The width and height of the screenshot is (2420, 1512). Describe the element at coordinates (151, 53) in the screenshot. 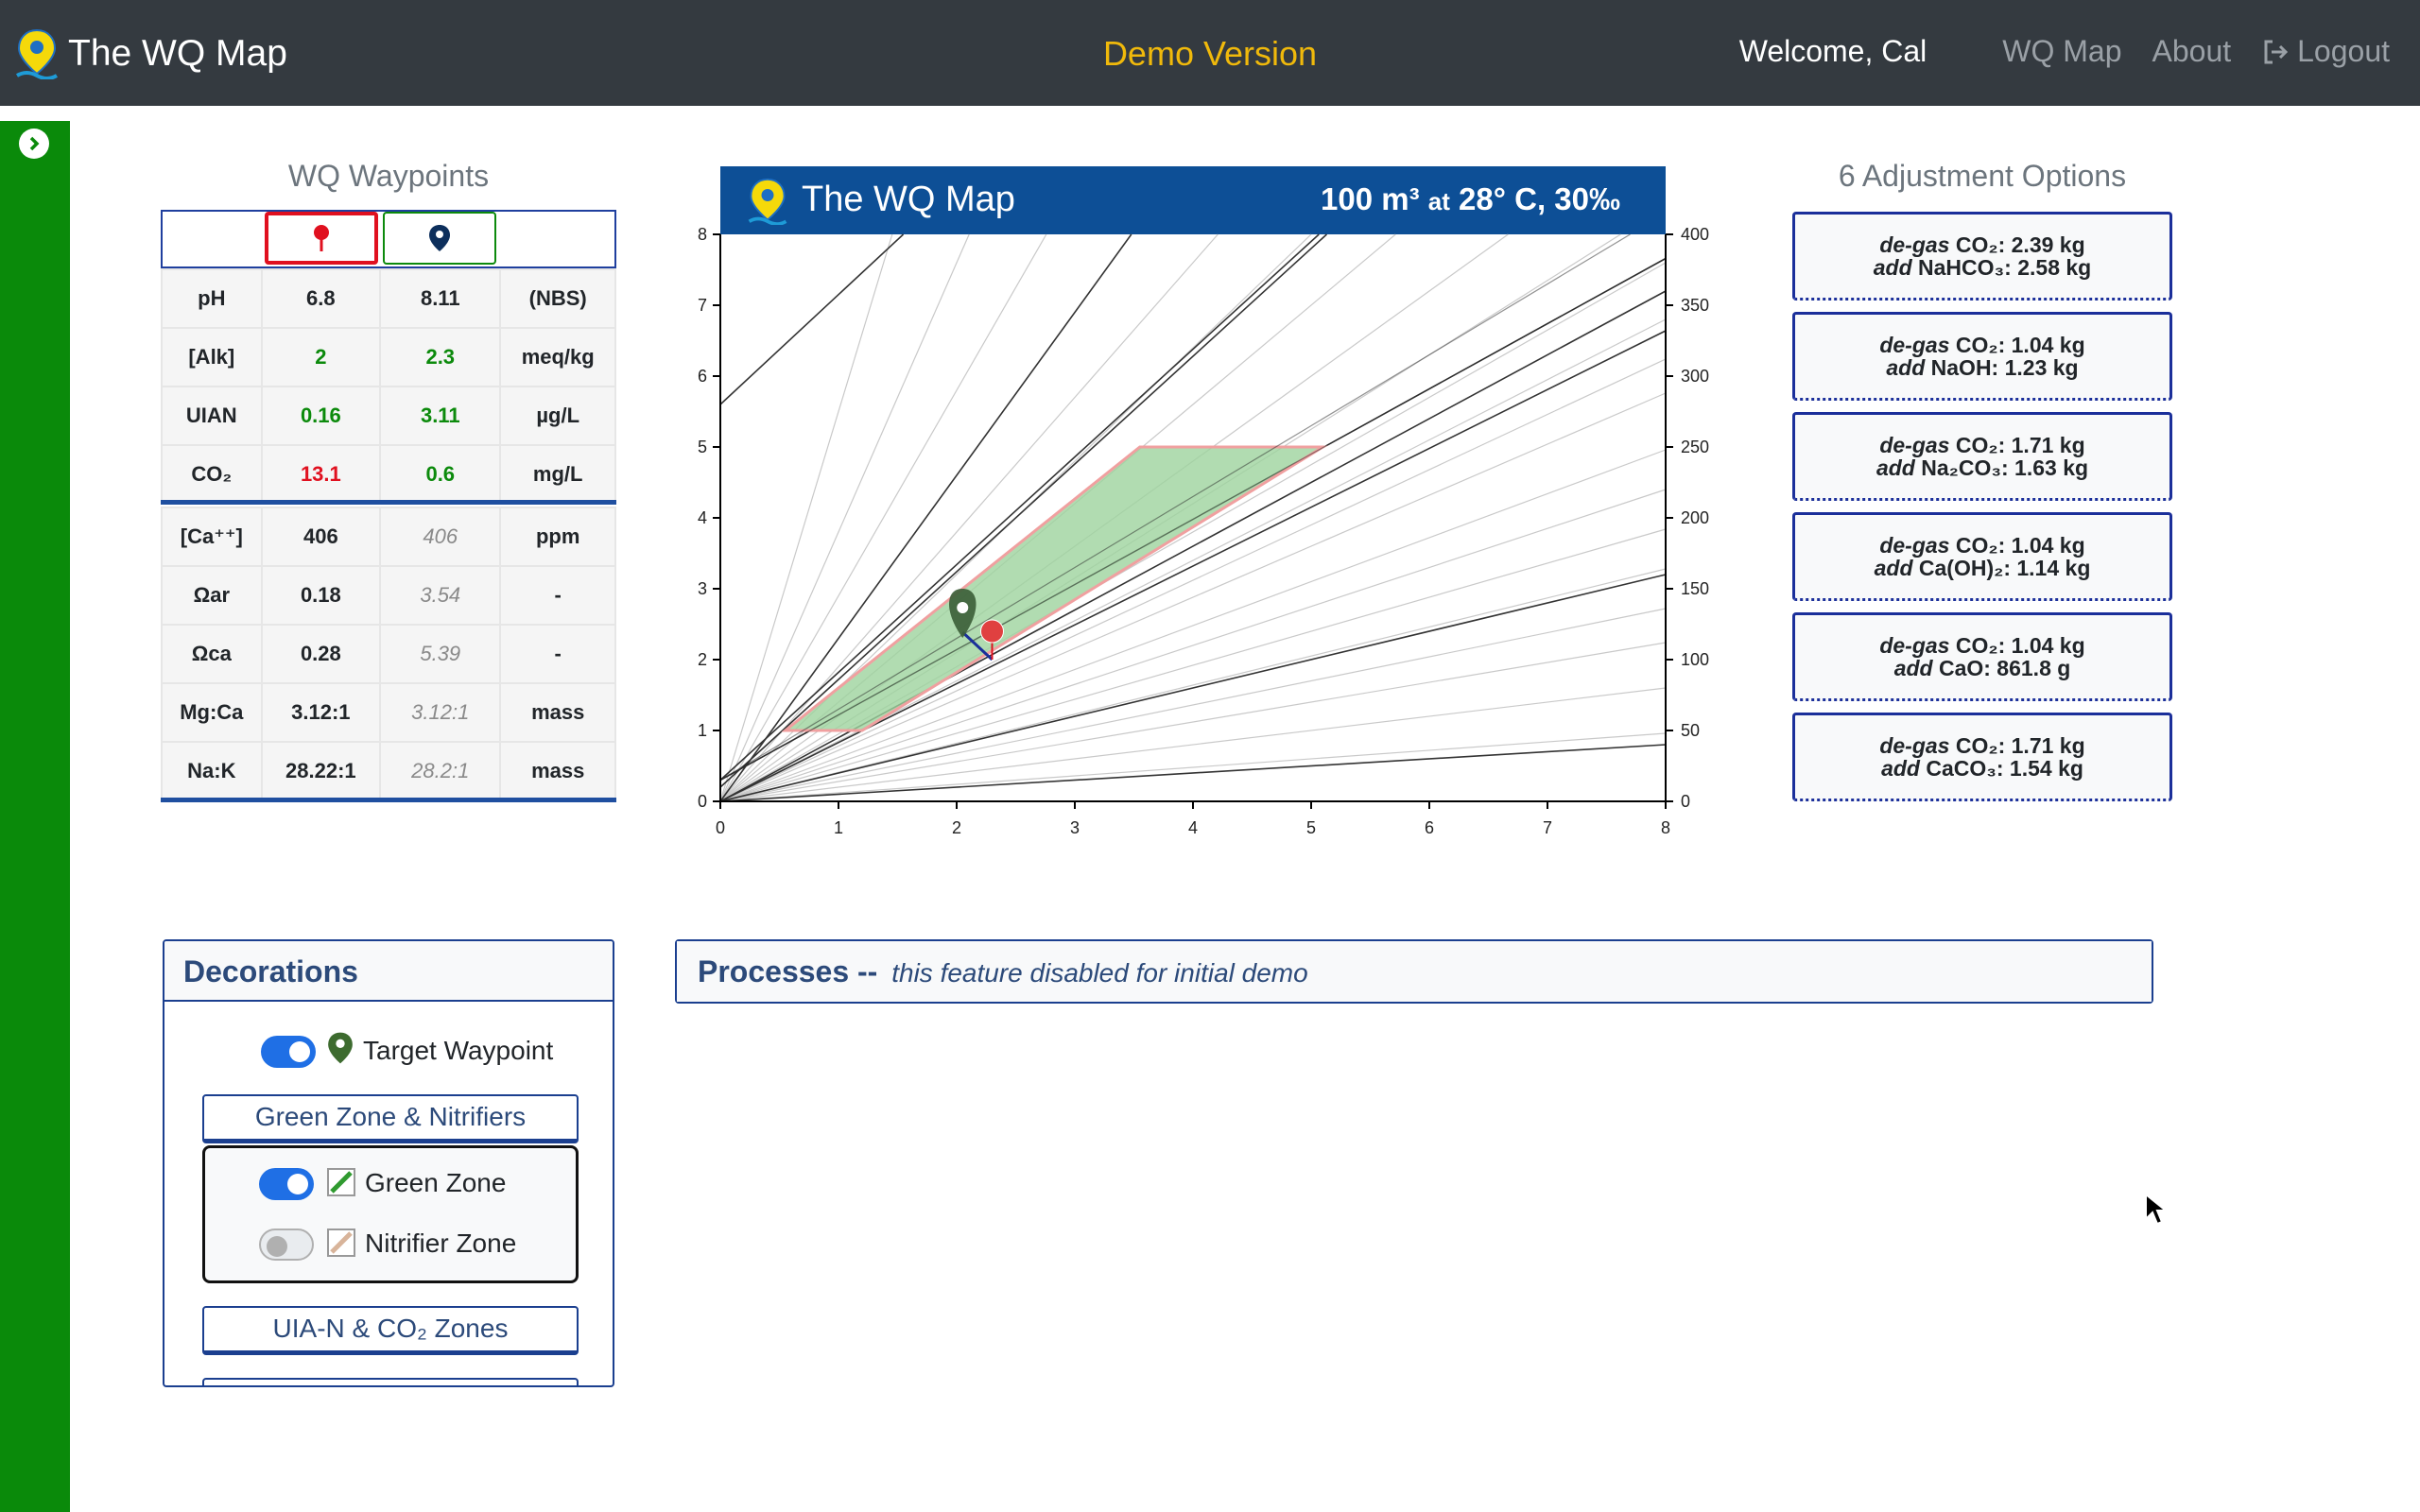

I see `brand: The WQ Map` at that location.